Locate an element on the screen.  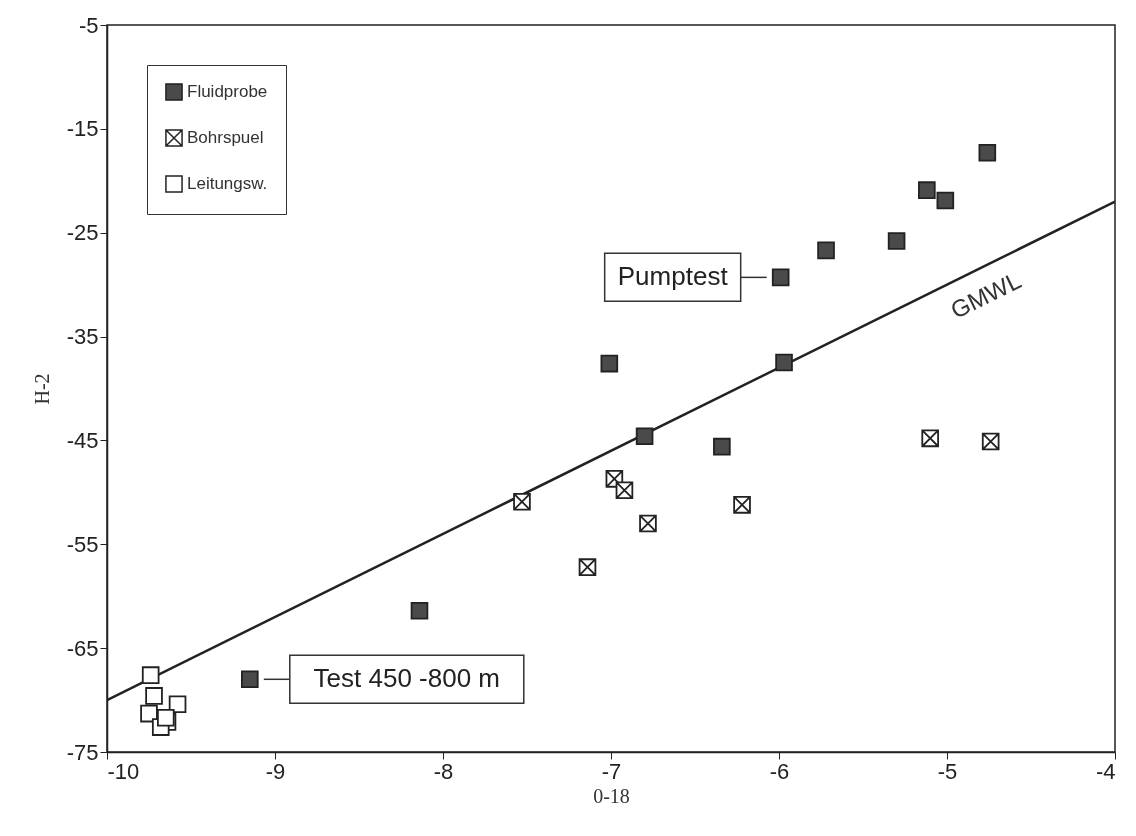
x-tick-label: -4 is located at coordinates (1105, 771).